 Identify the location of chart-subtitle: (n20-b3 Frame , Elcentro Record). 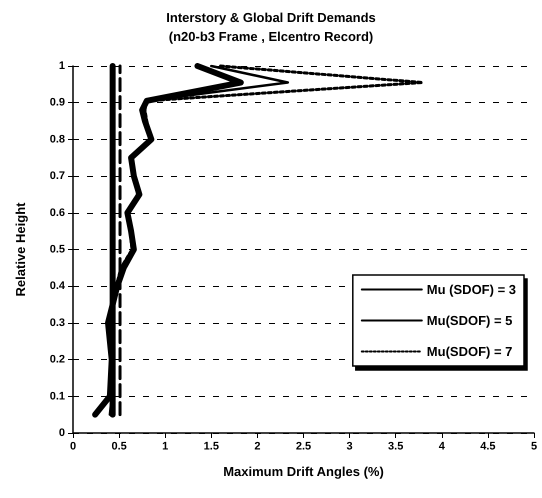
(271, 36).